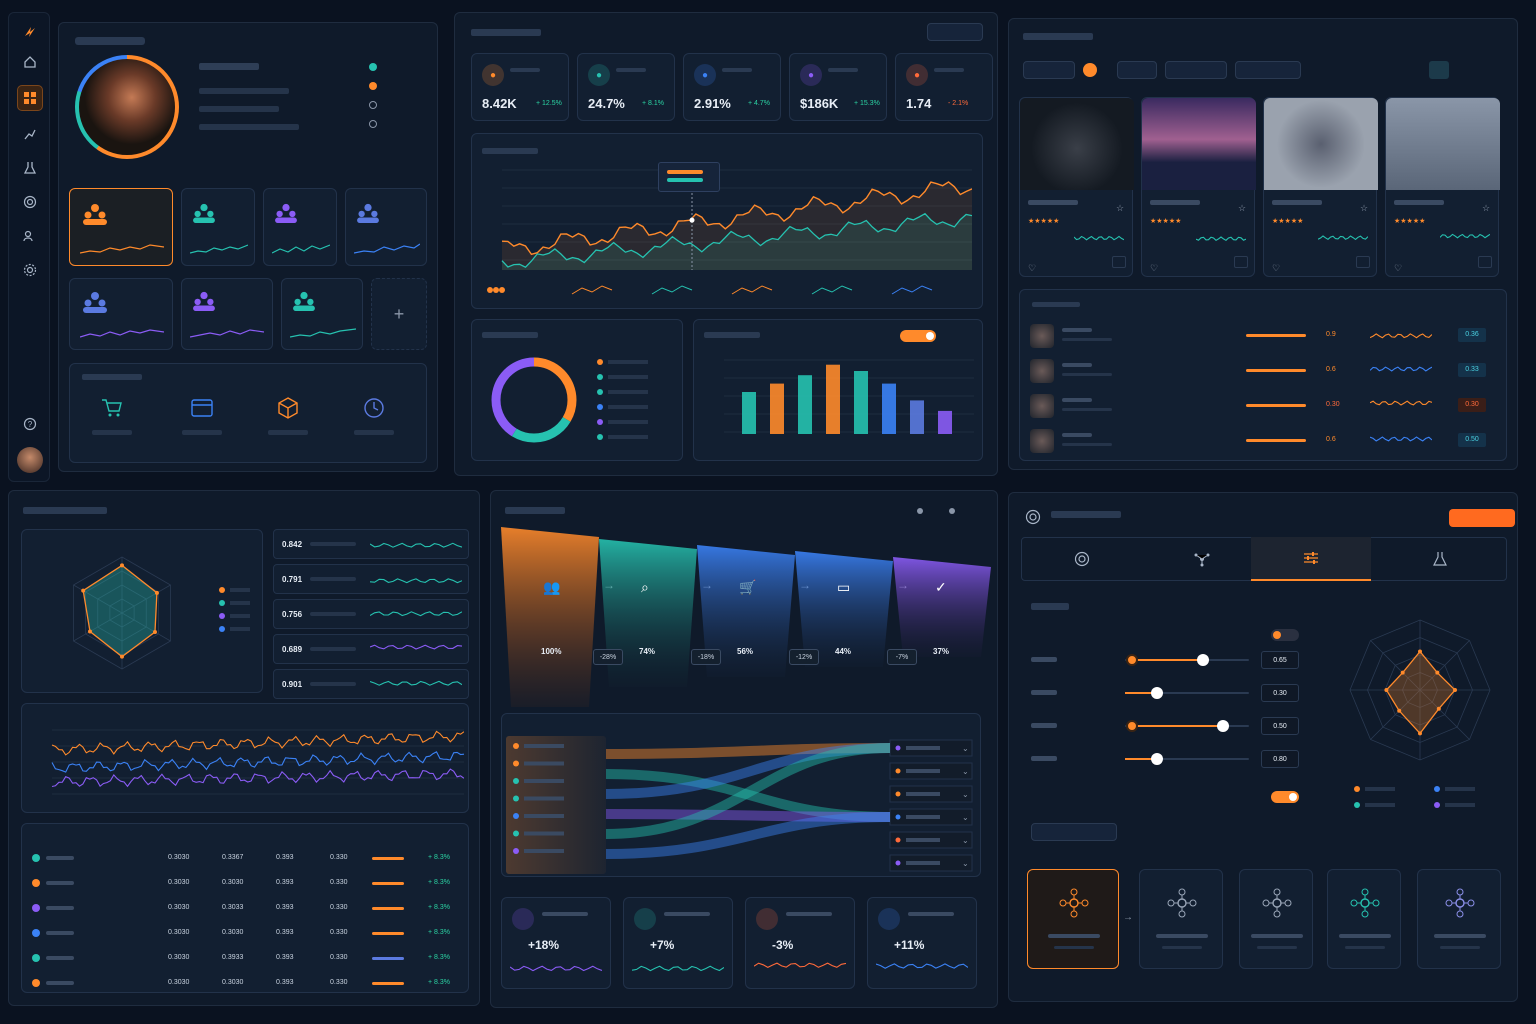  What do you see at coordinates (1264, 441) in the screenshot?
I see `product-row: 0.6 0.50` at bounding box center [1264, 441].